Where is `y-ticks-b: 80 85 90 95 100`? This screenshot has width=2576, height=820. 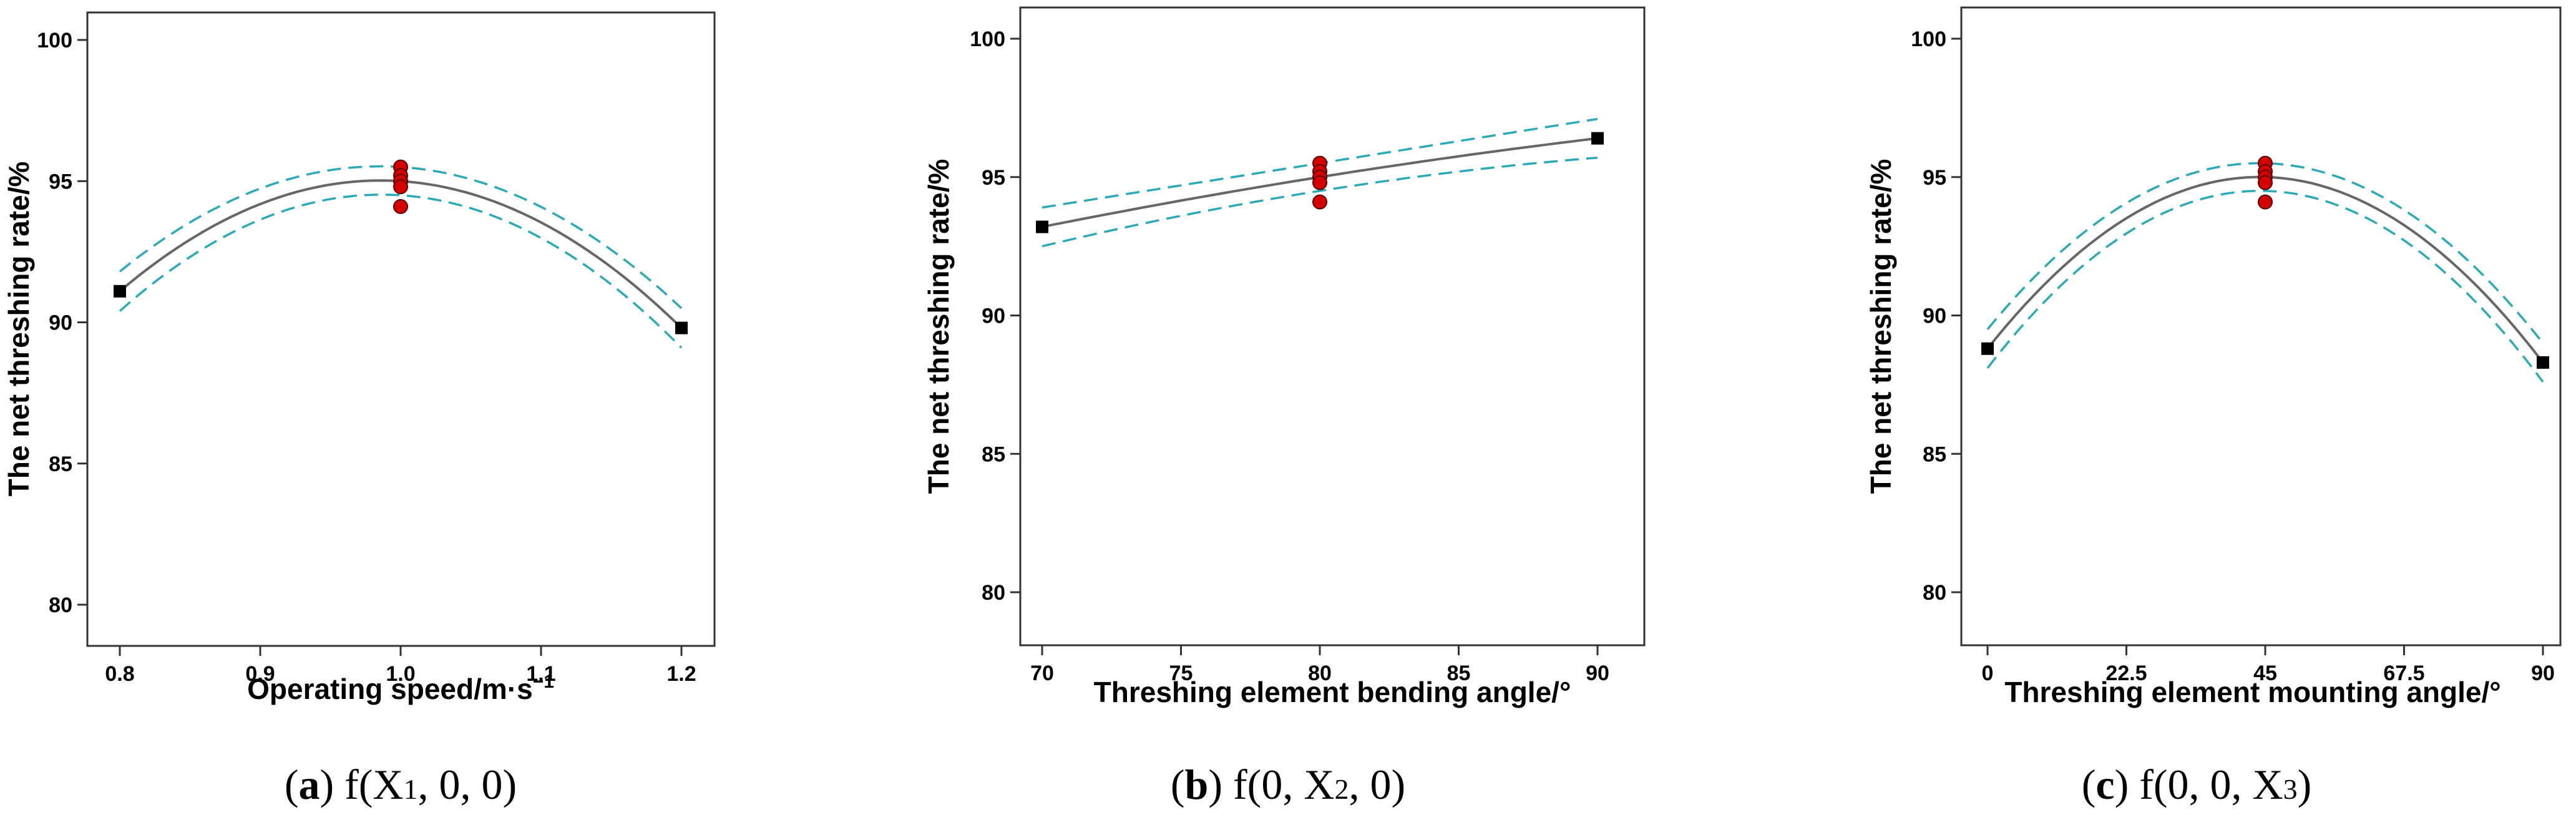
y-ticks-b: 80 85 90 95 100 is located at coordinates (995, 316).